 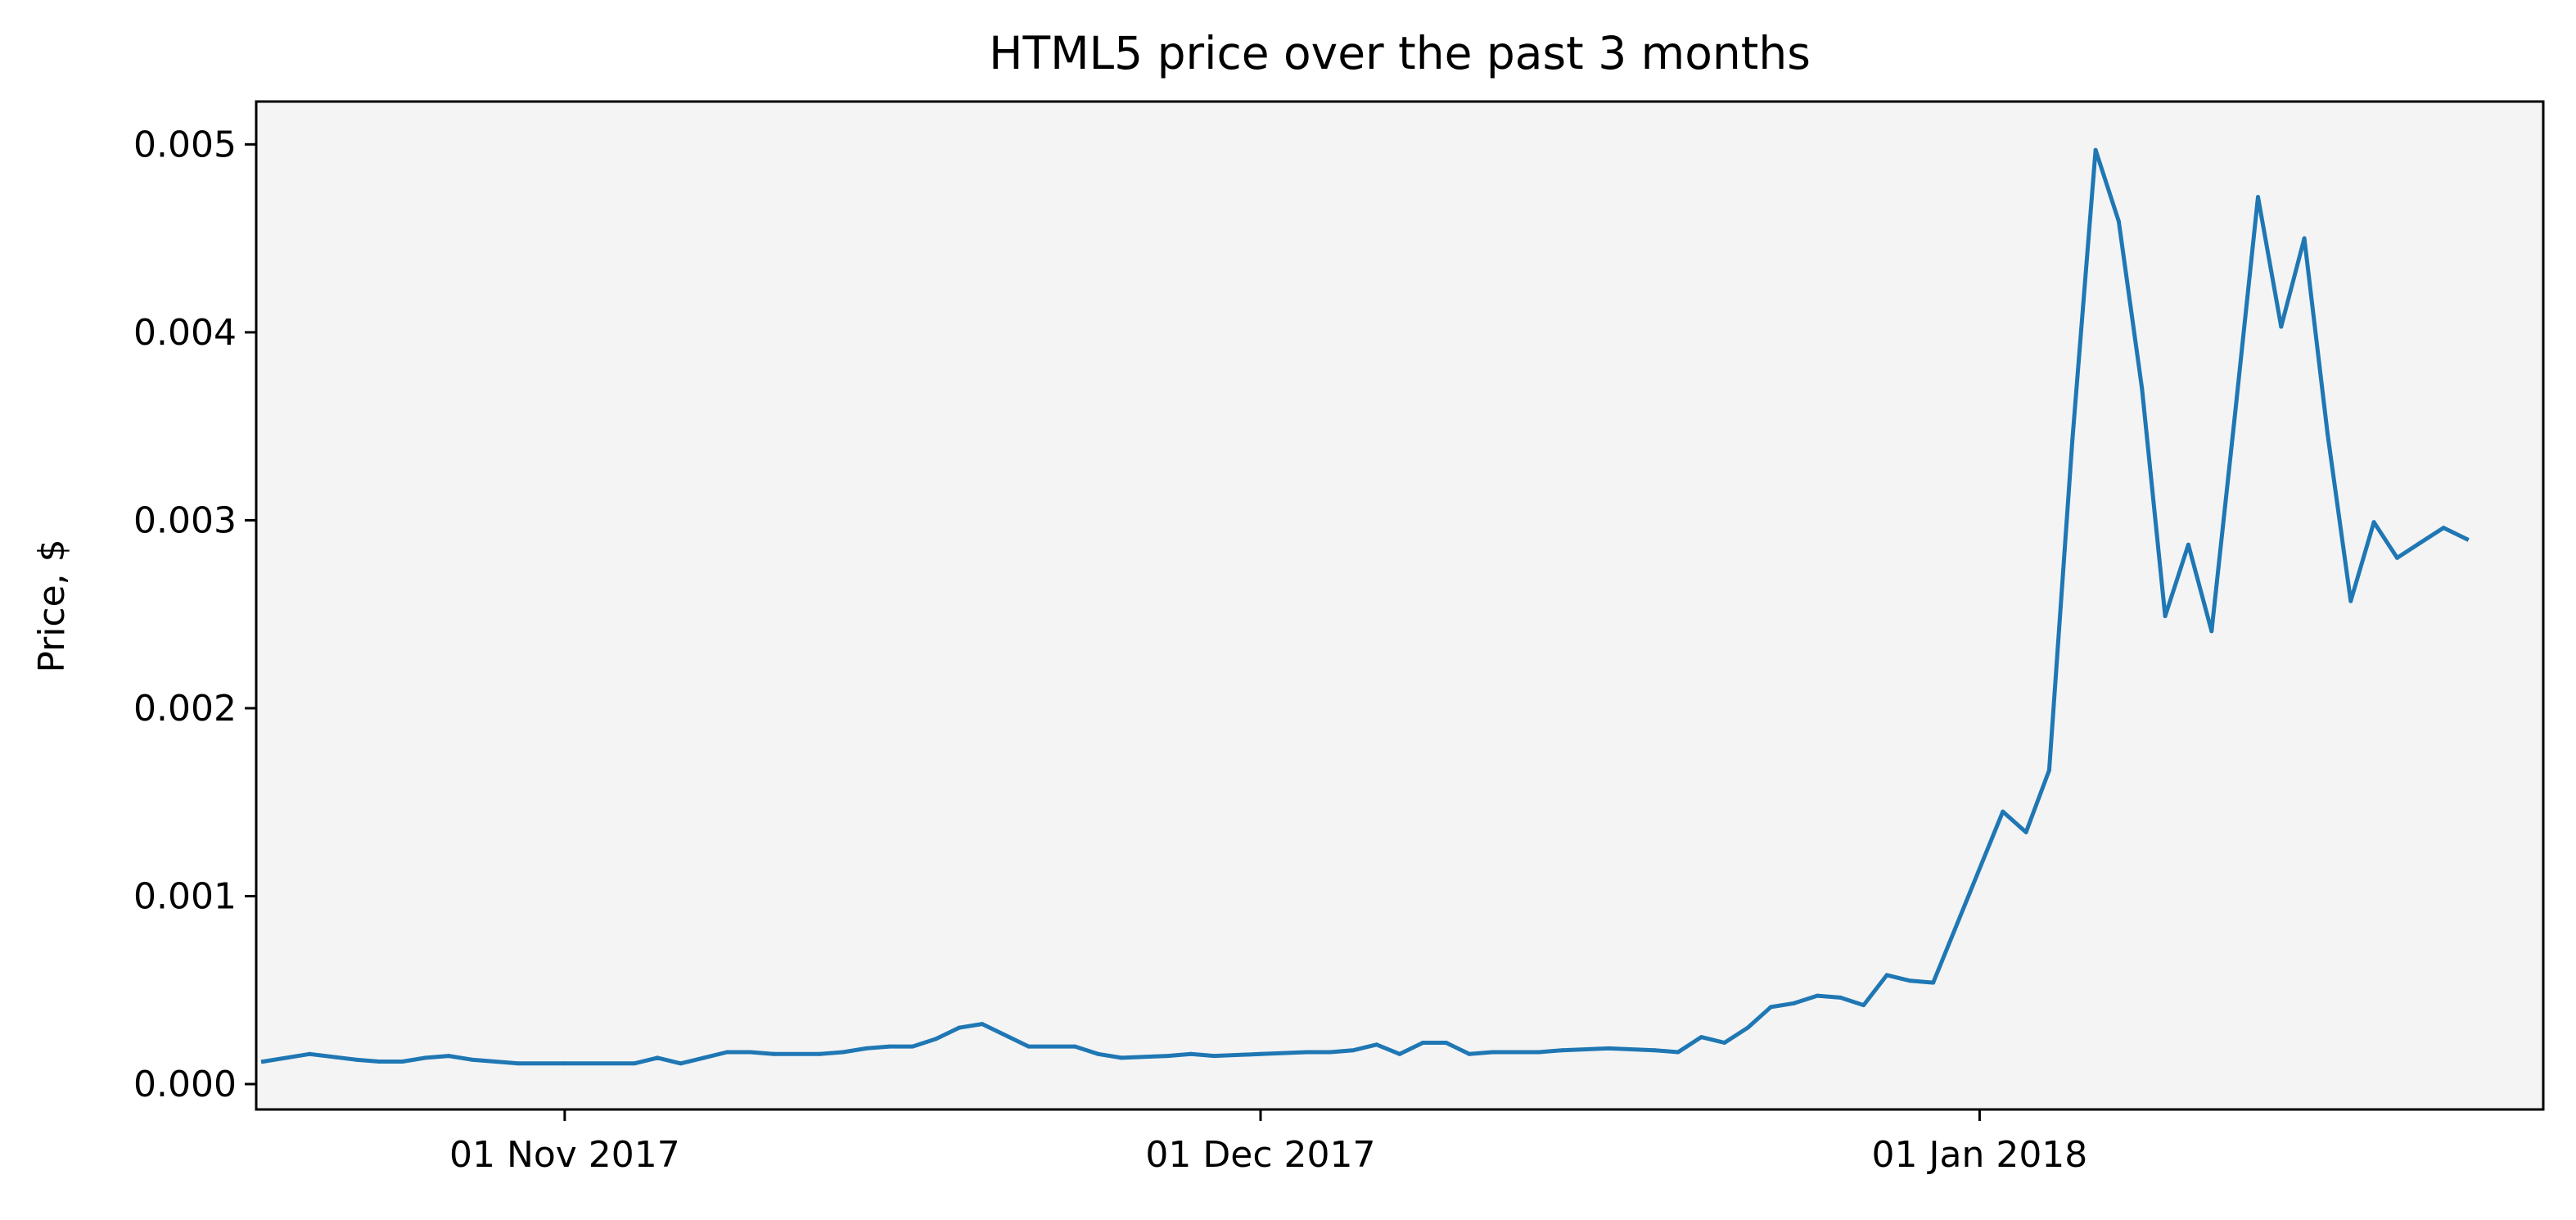 What do you see at coordinates (185, 520) in the screenshot?
I see `y-tick-label: 0.003` at bounding box center [185, 520].